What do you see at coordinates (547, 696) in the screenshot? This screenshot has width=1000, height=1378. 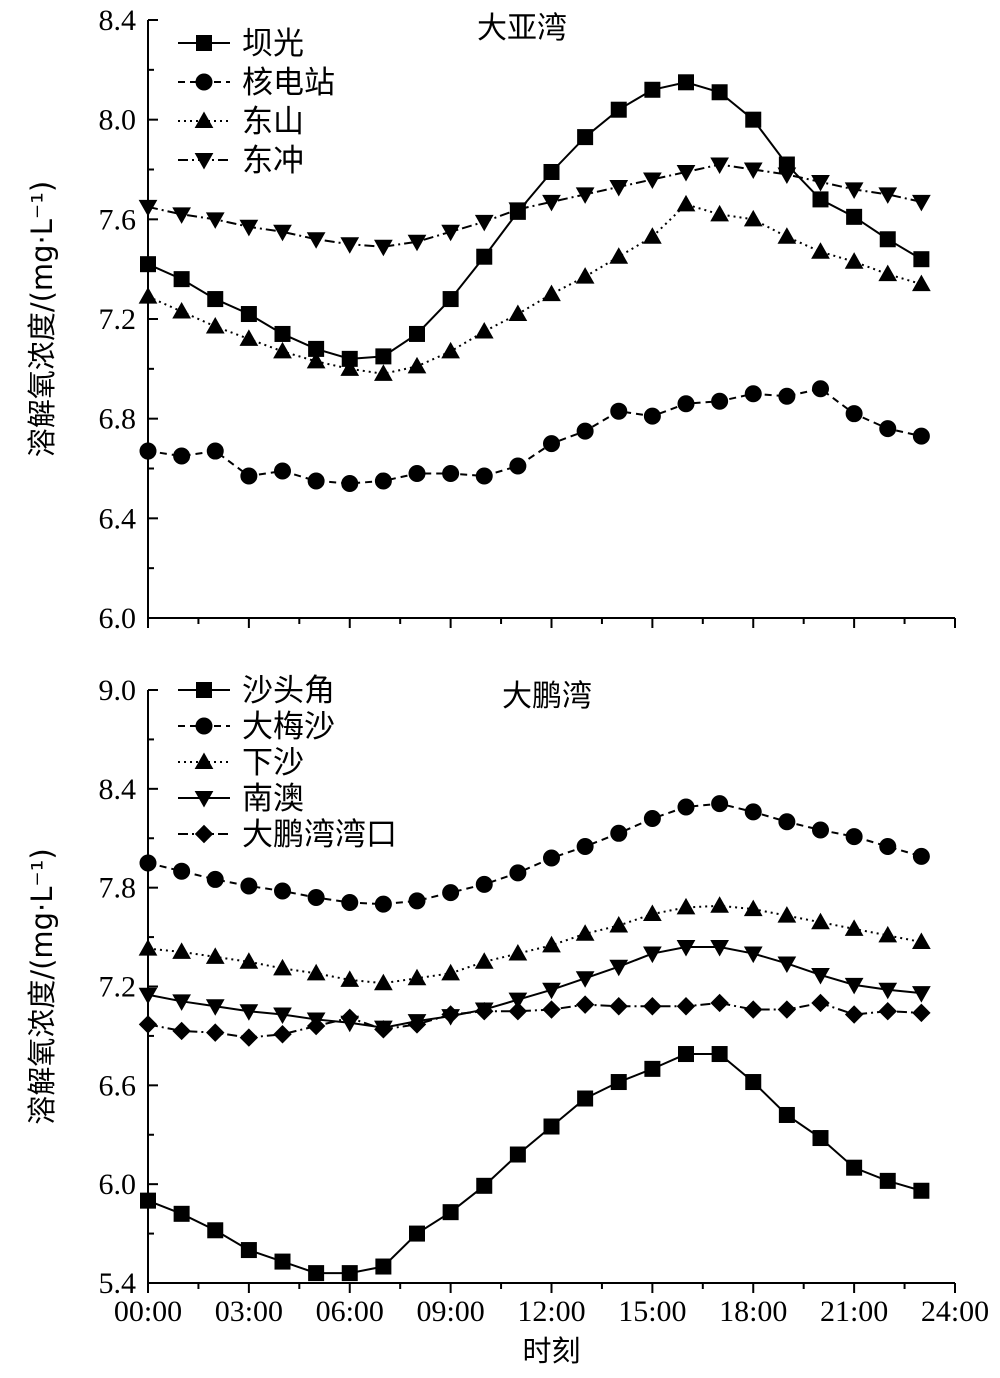 I see `chart-title: 大鹏湾` at bounding box center [547, 696].